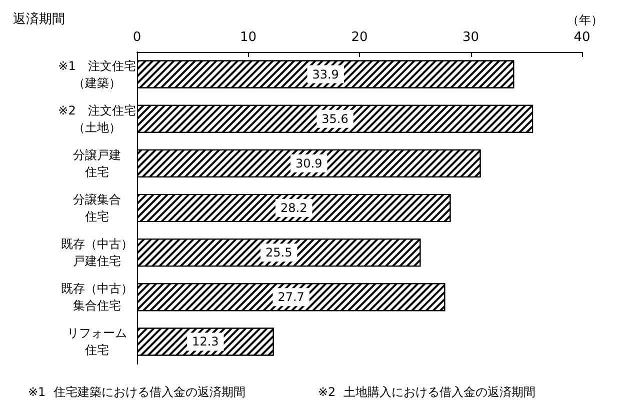  Describe the element at coordinates (205, 341) in the screenshot. I see `data-label: 12.3` at that location.